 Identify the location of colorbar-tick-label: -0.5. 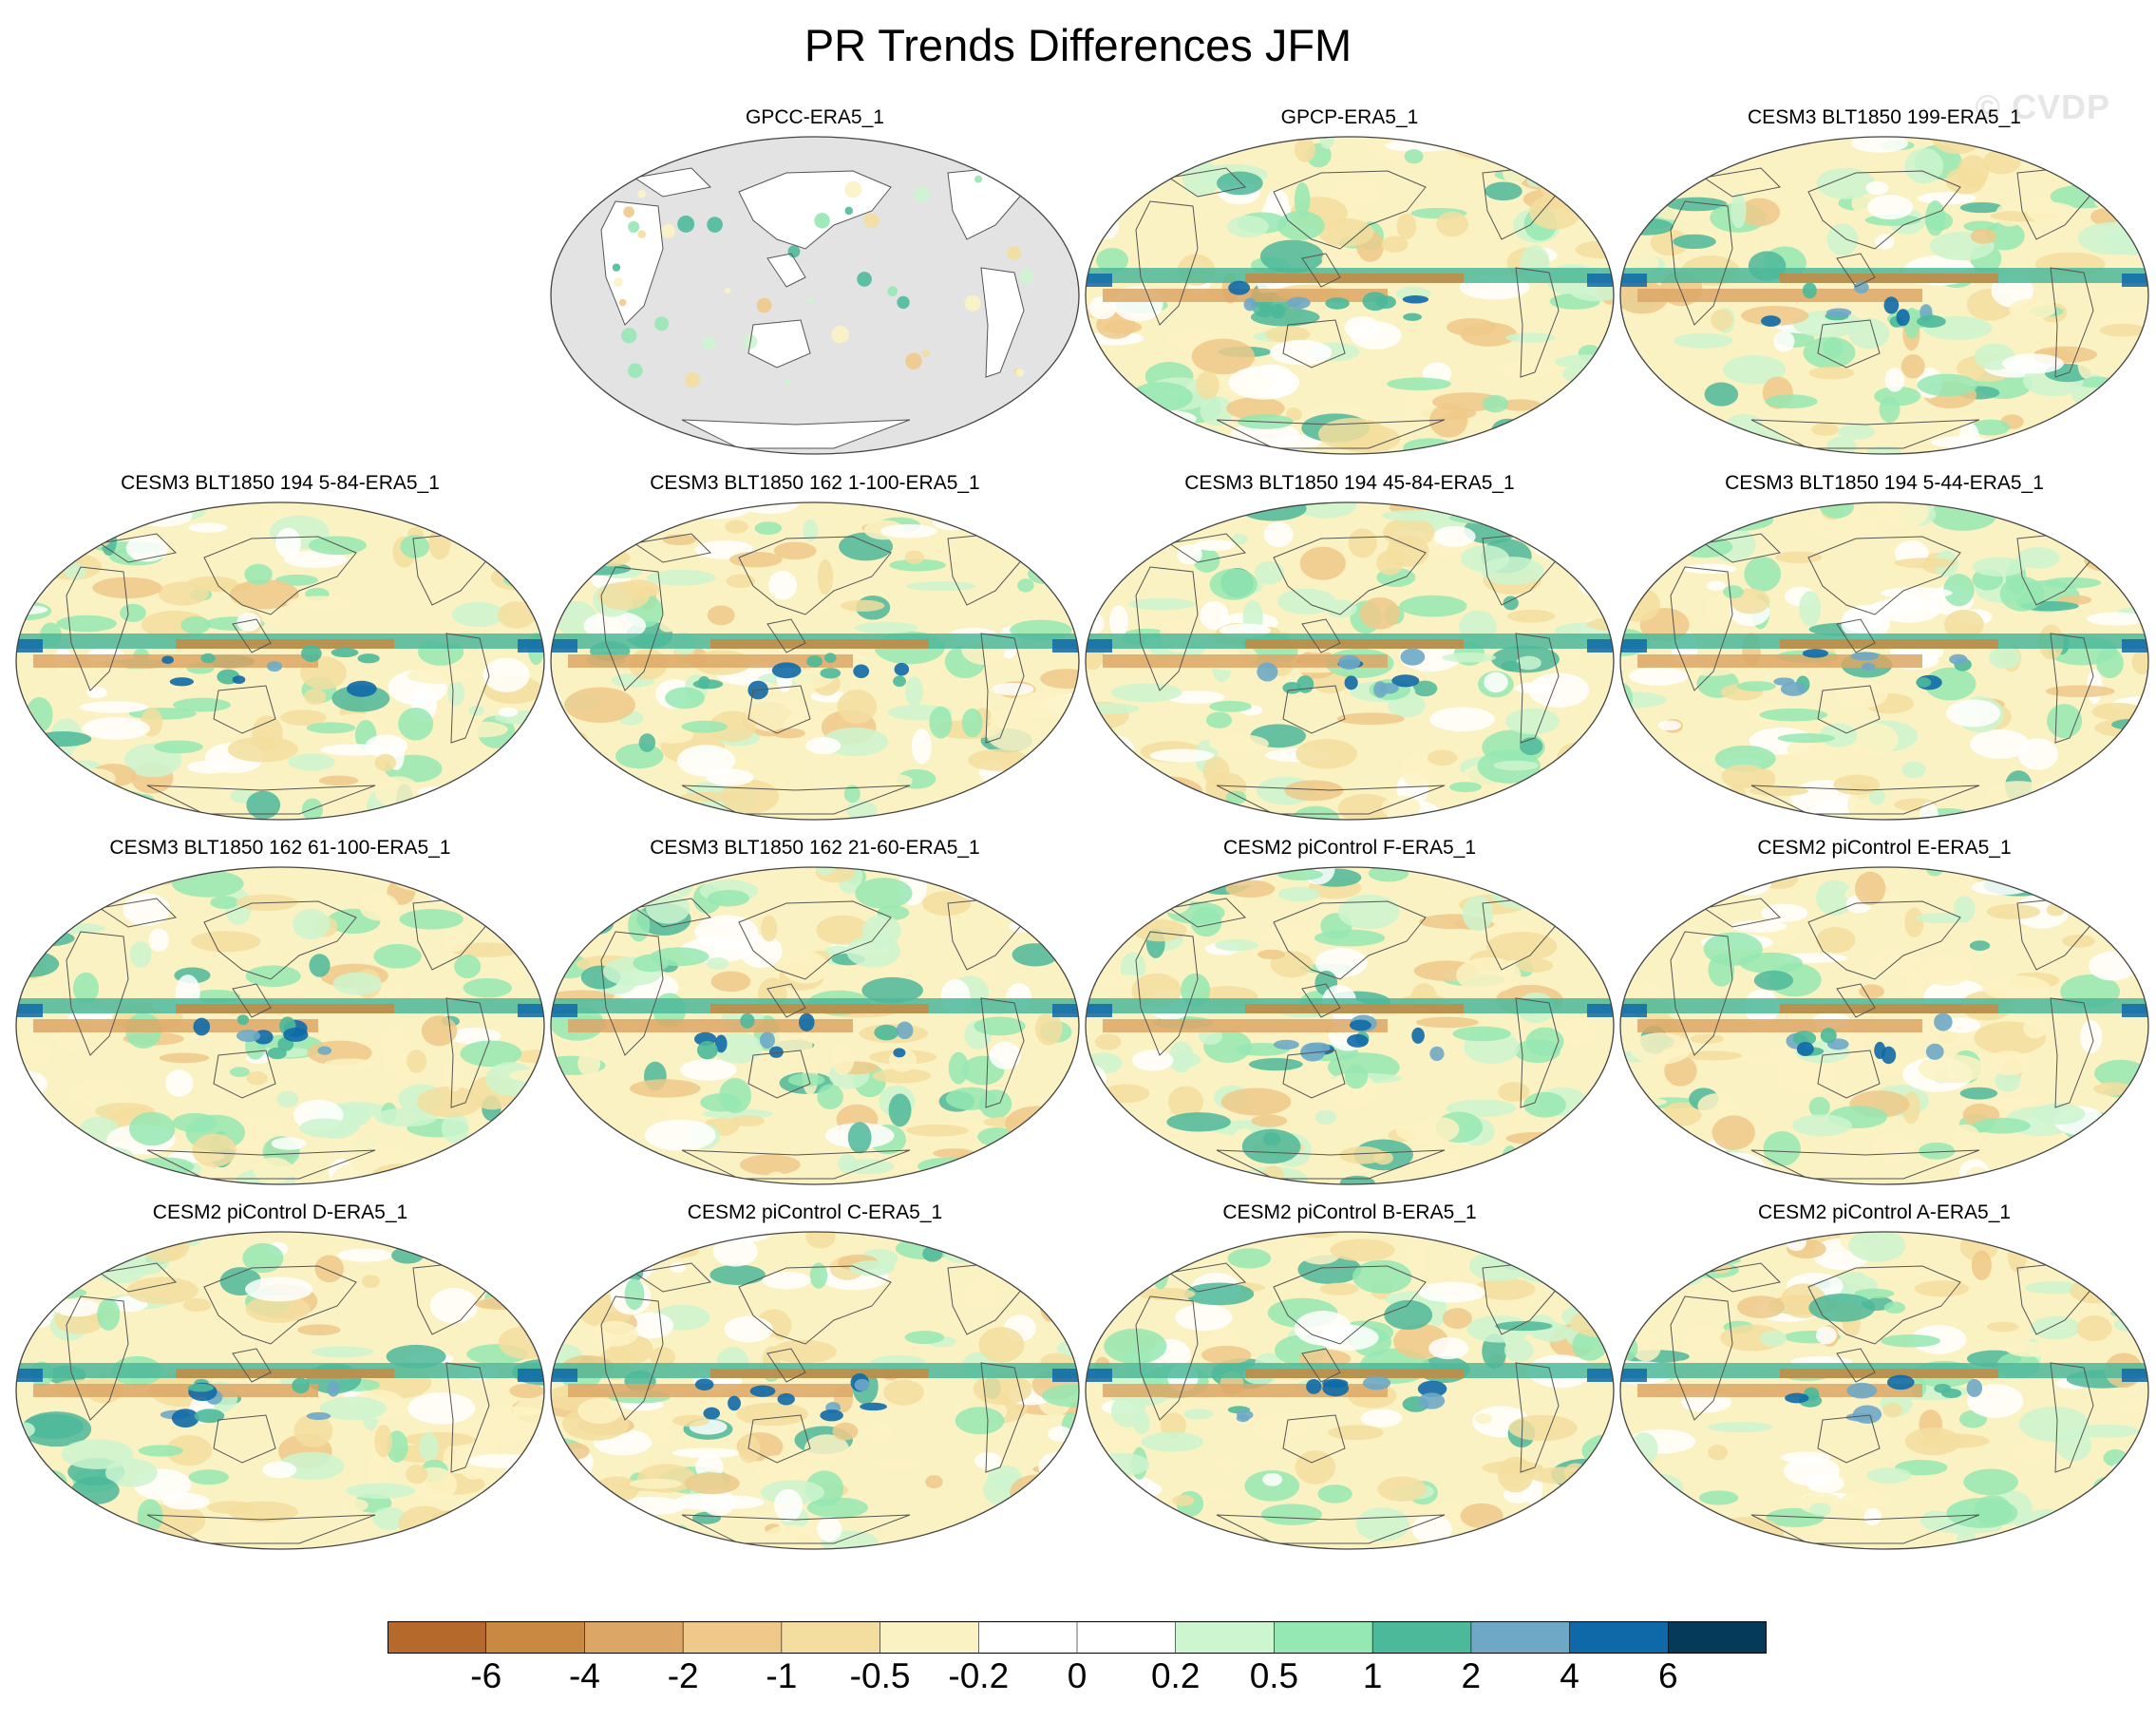
(880, 1675).